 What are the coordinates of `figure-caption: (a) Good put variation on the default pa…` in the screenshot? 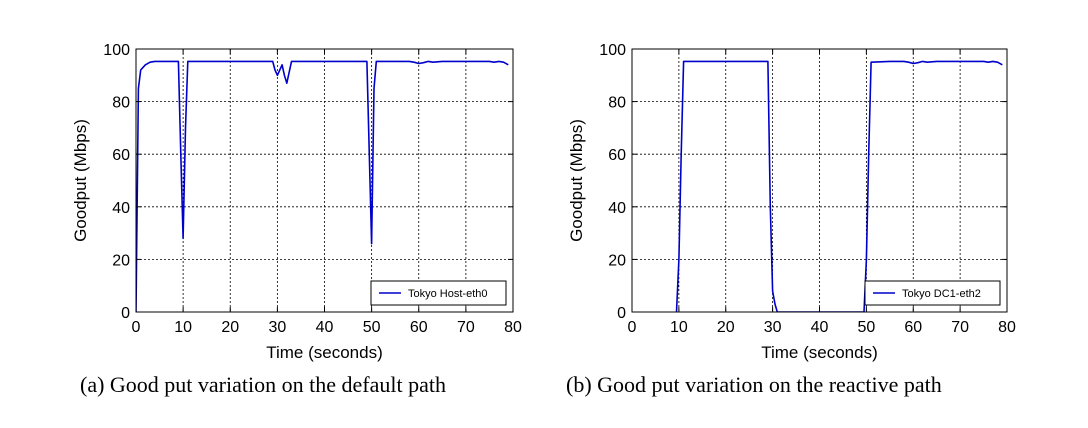 It's located at (263, 384).